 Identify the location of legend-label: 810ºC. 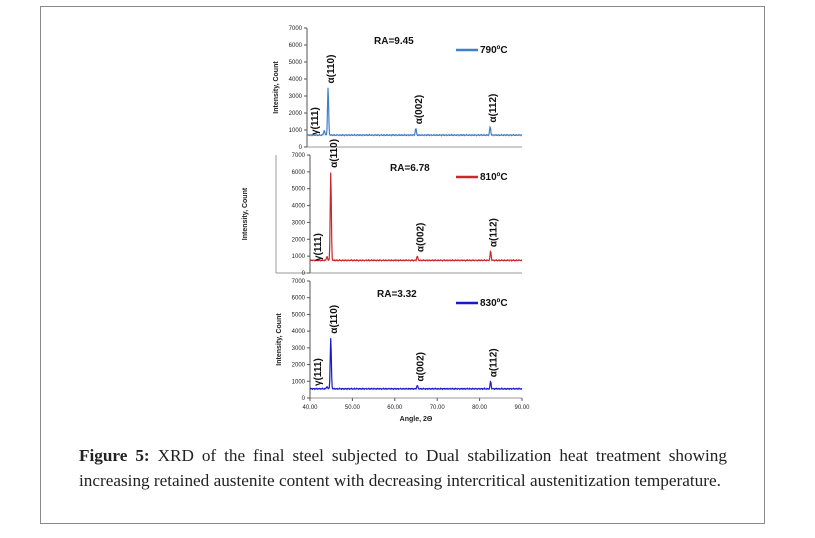
(494, 177).